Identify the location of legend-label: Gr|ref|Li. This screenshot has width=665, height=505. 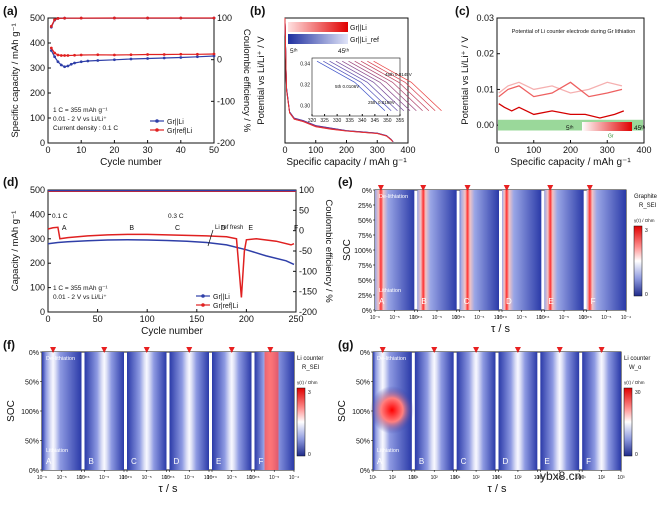
(179, 131).